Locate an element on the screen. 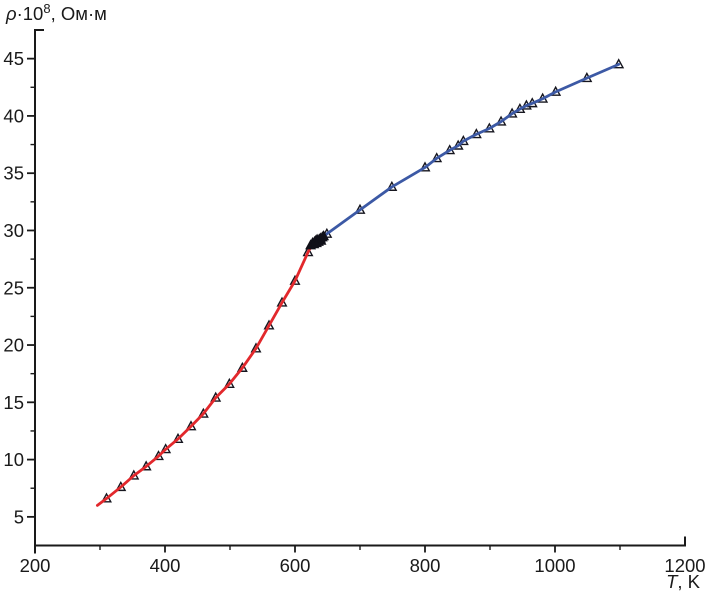 This screenshot has height=598, width=706. series-high-temperature-branch is located at coordinates (472, 150).